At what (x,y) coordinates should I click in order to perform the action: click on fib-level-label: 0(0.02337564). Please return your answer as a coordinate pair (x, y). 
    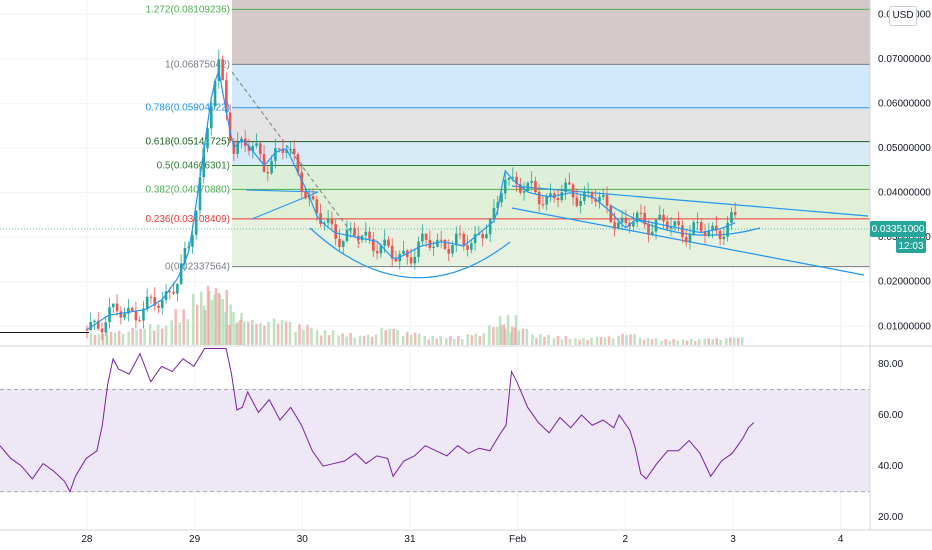
    Looking at the image, I should click on (197, 267).